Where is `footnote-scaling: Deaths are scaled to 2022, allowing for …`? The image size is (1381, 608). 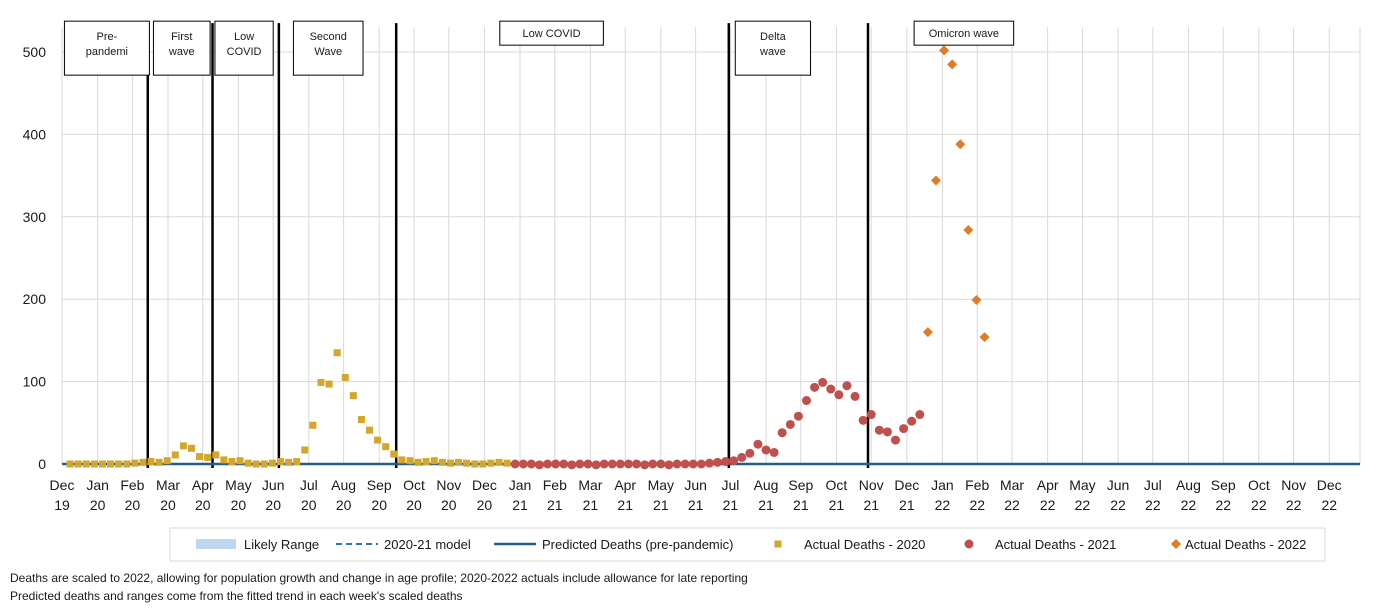 footnote-scaling: Deaths are scaled to 2022, allowing for … is located at coordinates (379, 578).